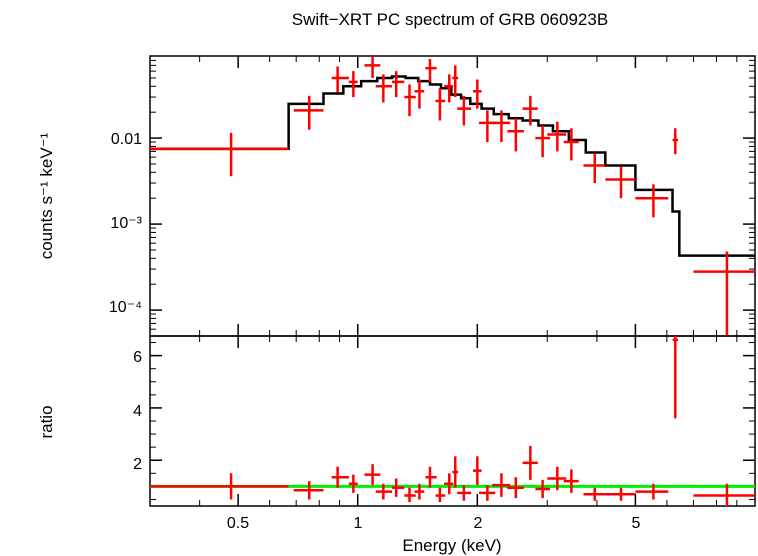  I want to click on ratio-tick-label-2: 2, so click(137, 464).